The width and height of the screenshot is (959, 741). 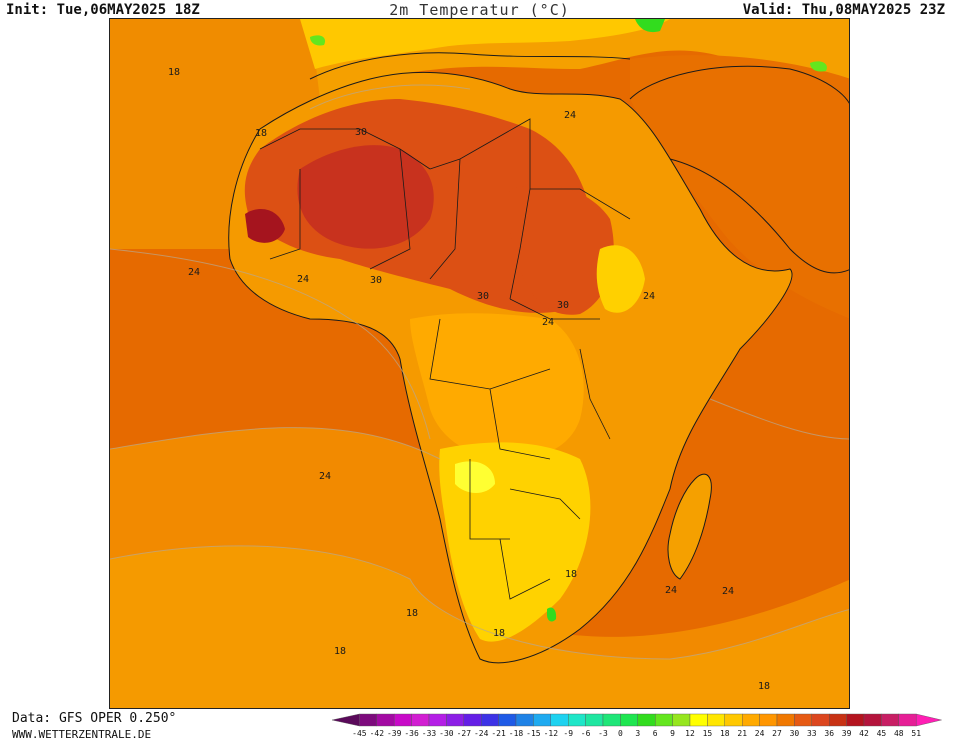 What do you see at coordinates (481, 733) in the screenshot?
I see `legend-tick-label: -24` at bounding box center [481, 733].